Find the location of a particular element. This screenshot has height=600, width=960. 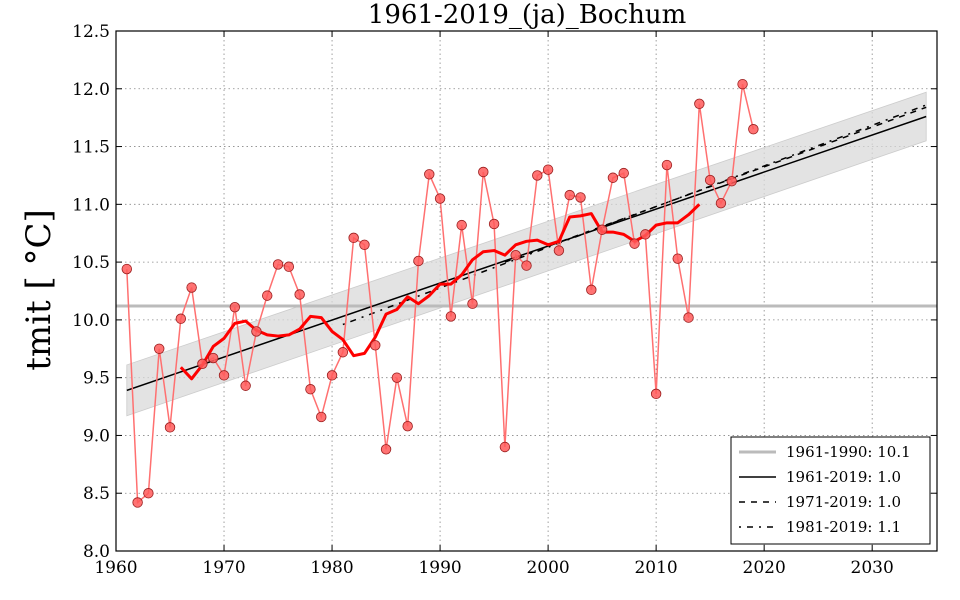

y-tick-label: 11.5 is located at coordinates (91, 148).